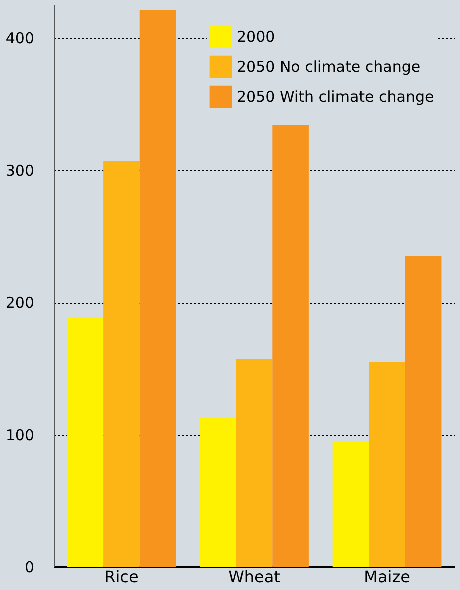 The height and width of the screenshot is (590, 460). I want to click on x-tick-label: Maize, so click(387, 577).